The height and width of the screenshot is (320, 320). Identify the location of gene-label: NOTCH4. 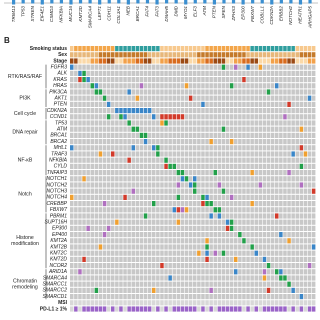
(56, 198).